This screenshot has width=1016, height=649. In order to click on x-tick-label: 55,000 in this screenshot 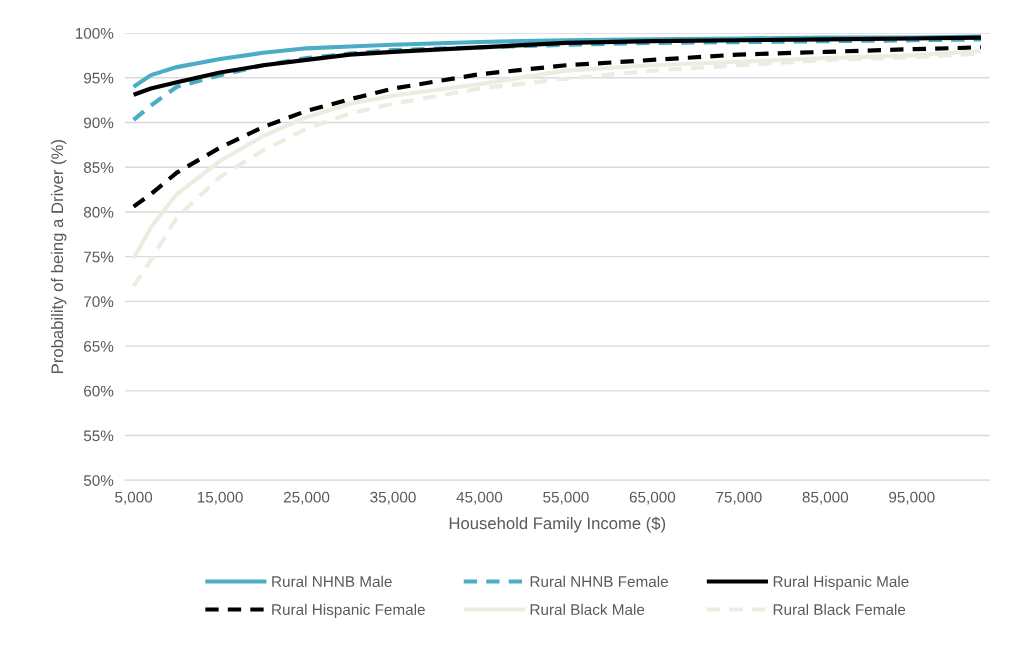, I will do `click(566, 498)`.